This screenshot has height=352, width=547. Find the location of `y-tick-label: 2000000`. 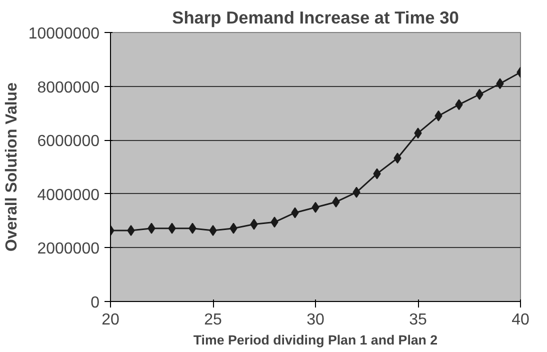

y-tick-label: 2000000 is located at coordinates (68, 249).